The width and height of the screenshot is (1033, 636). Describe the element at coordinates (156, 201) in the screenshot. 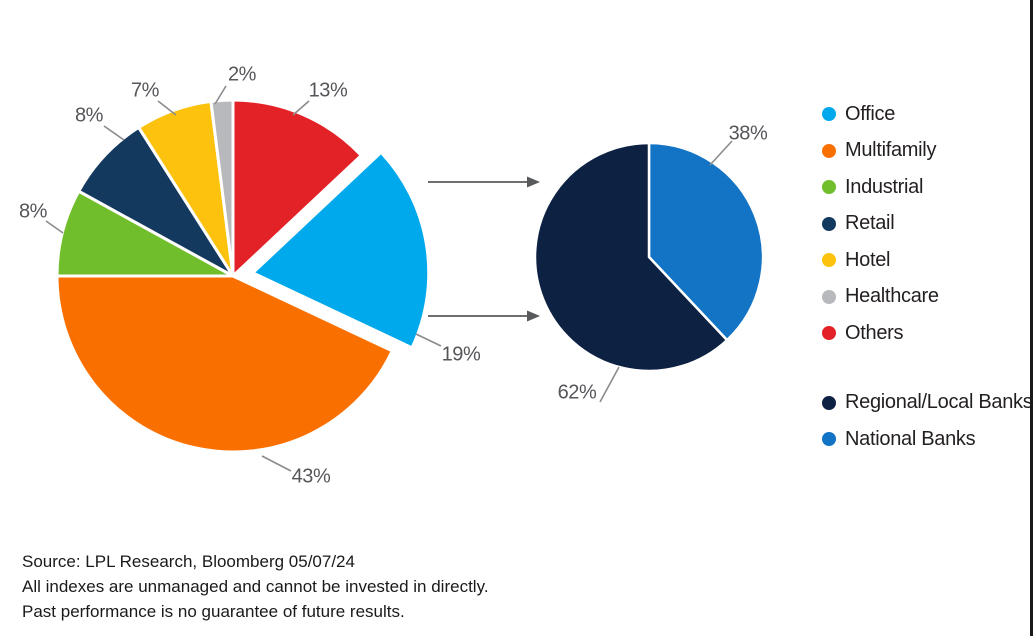

I see `pie-slice-retail` at that location.